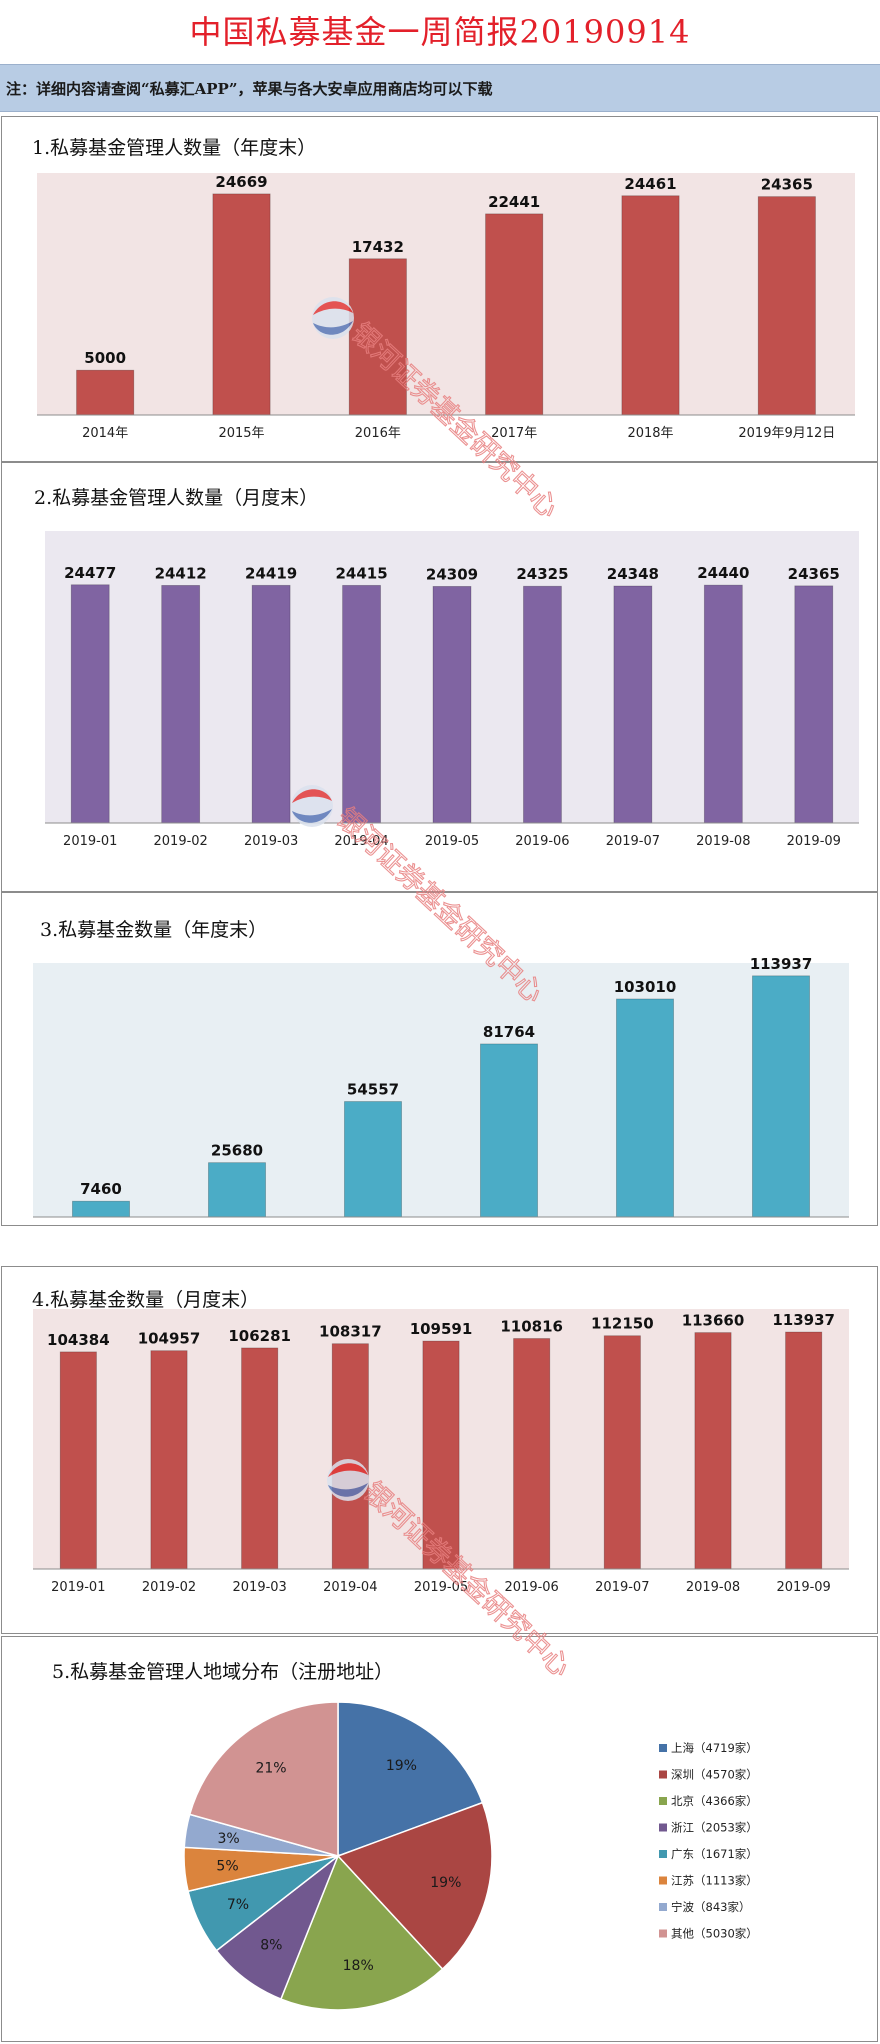 The image size is (880, 2044). I want to click on tick-label-8: 2019-09, so click(804, 1587).